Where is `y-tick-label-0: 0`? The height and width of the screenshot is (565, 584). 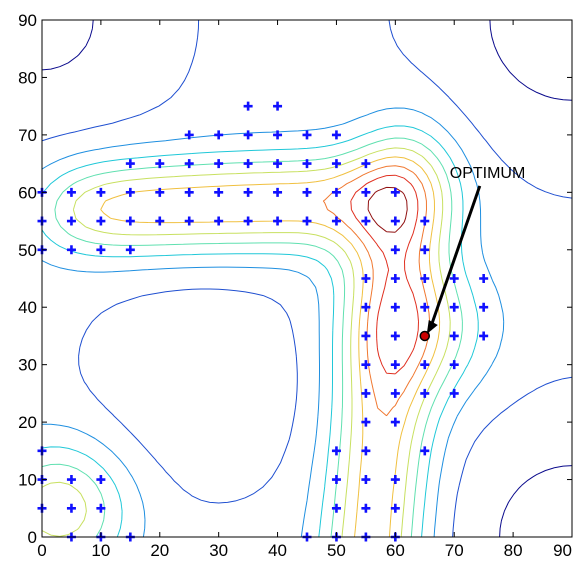 y-tick-label-0: 0 is located at coordinates (32, 537).